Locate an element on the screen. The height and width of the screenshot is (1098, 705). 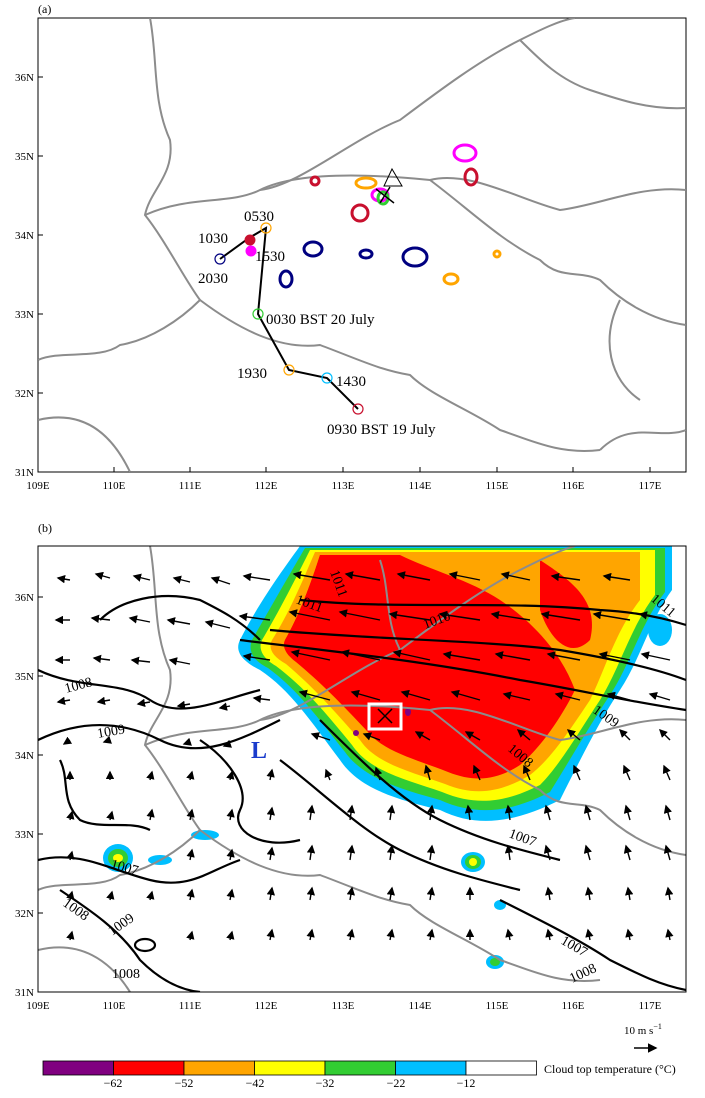
b-lat-31: 31N is located at coordinates (24, 993).